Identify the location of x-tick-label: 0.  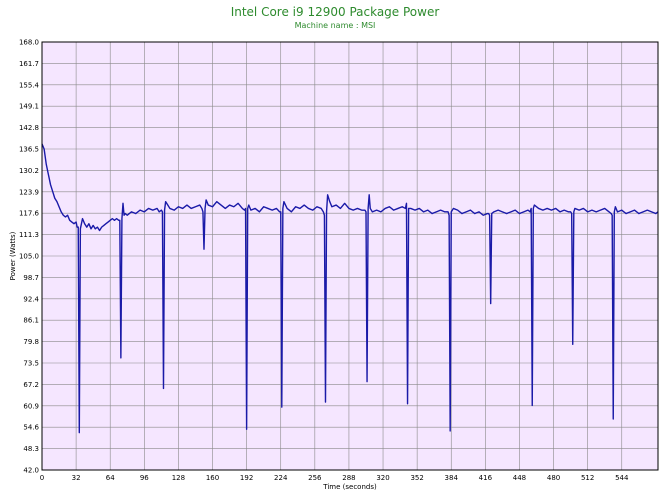
(42, 478).